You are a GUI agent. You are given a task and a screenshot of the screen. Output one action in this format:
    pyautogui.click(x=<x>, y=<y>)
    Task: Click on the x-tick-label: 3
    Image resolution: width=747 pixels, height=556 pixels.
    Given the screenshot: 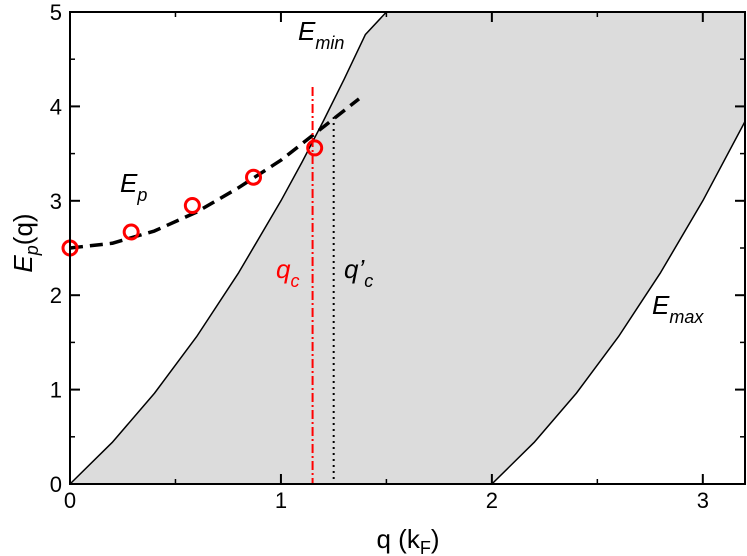 What is the action you would take?
    pyautogui.click(x=703, y=500)
    